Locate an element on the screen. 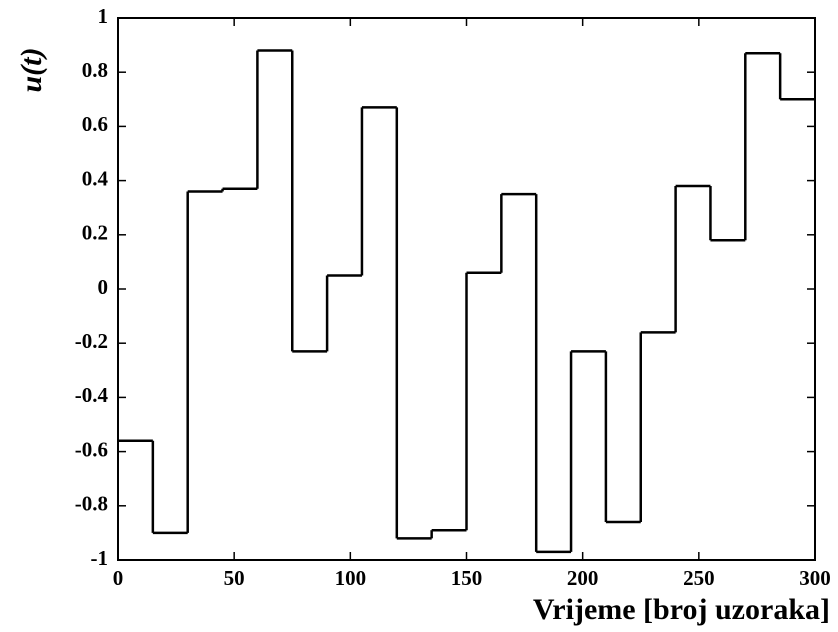 This screenshot has height=632, width=838. y-tick-label: -0.8 is located at coordinates (91, 504).